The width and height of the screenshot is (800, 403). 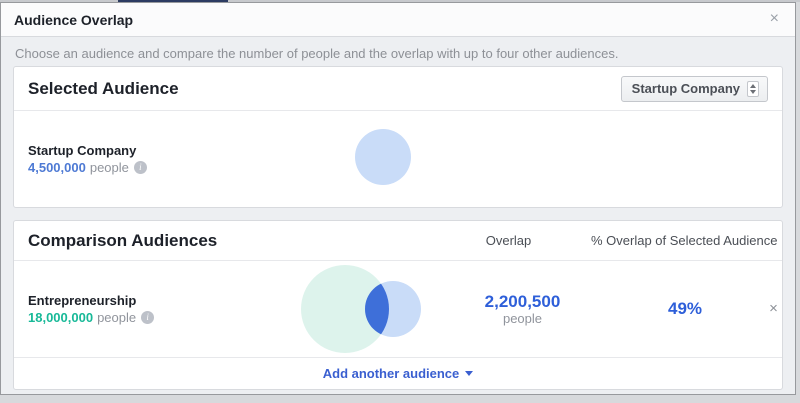 I want to click on close-icon: ×, so click(x=774, y=18).